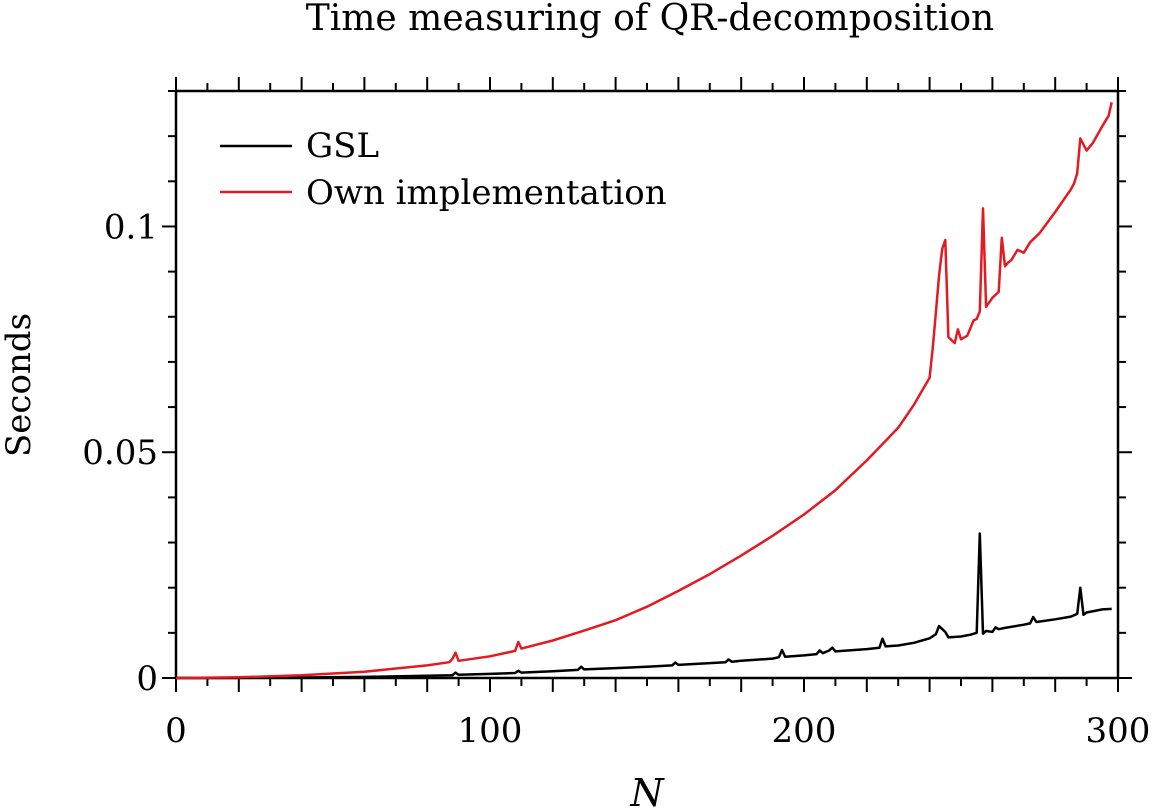 This screenshot has height=812, width=1152. I want to click on x-tick-label-1: 100, so click(490, 731).